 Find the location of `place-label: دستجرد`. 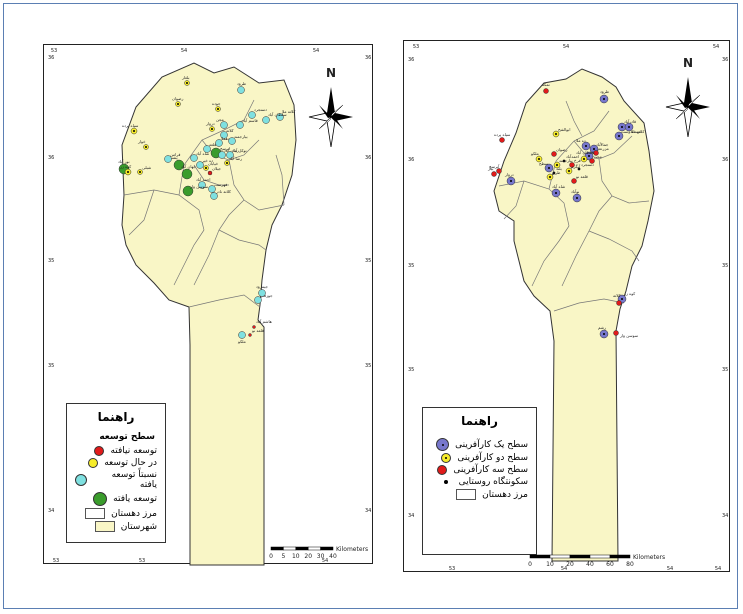

place-label: دستجرد is located at coordinates (260, 109).